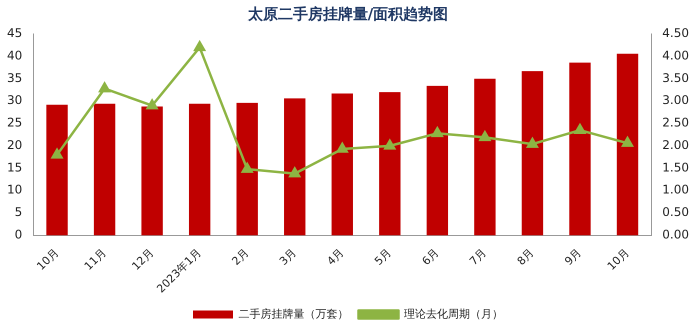 The width and height of the screenshot is (700, 330). I want to click on y-tick-label: 35, so click(14, 77).